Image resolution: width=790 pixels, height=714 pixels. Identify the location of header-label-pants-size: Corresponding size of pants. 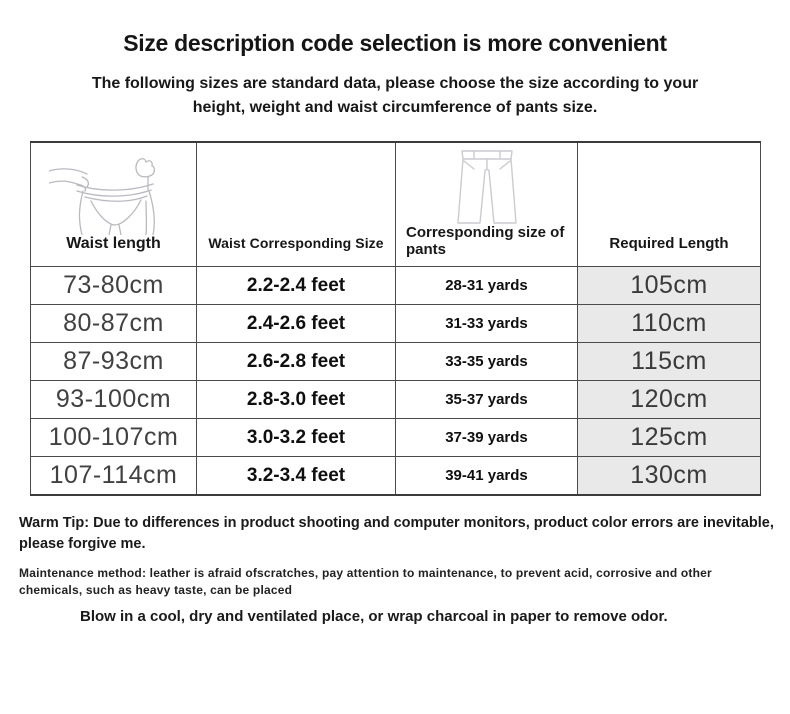
(485, 241).